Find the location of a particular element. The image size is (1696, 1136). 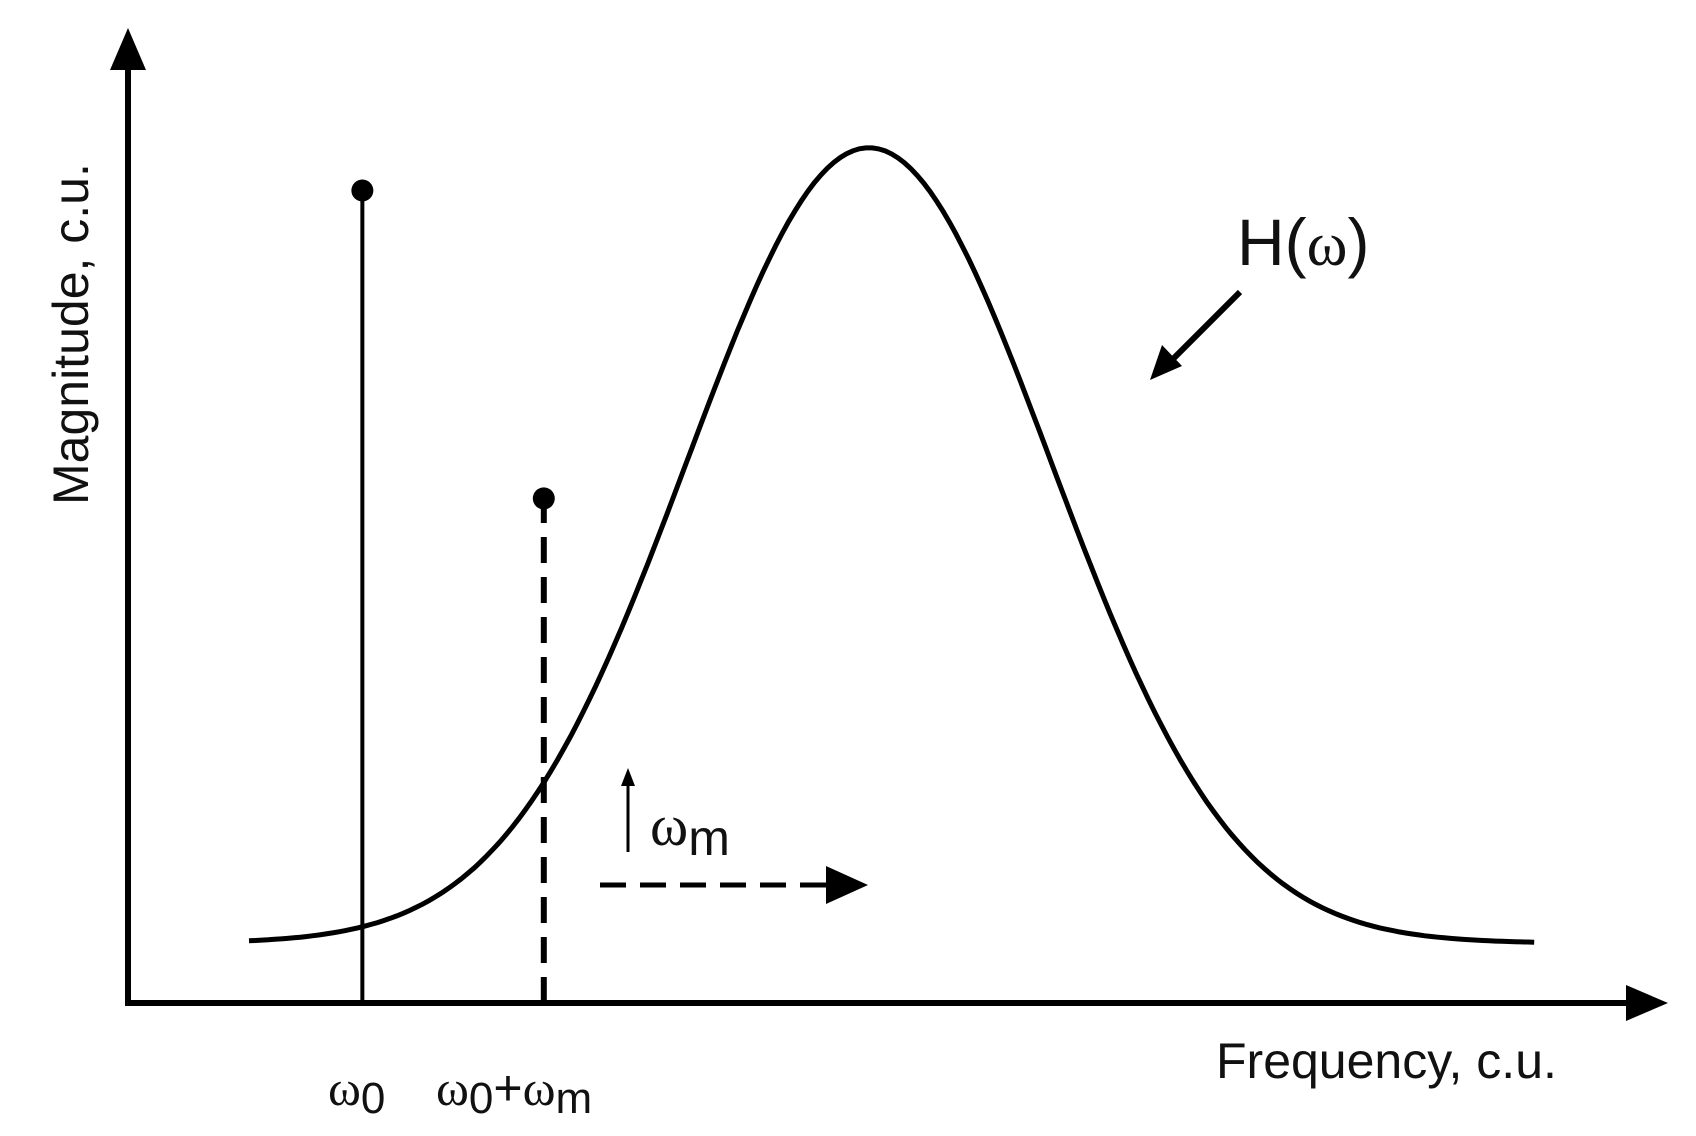

shift-label: ωm is located at coordinates (690, 829).